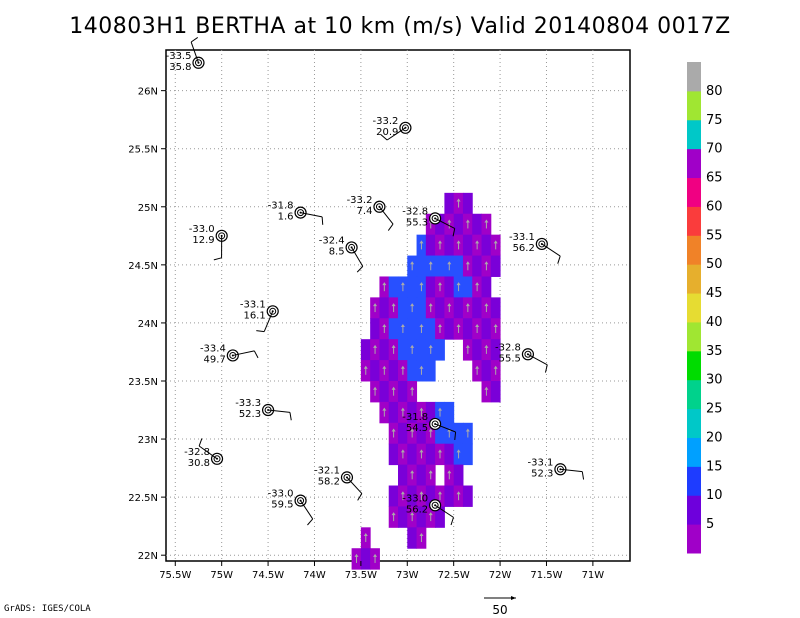 The image size is (800, 618). What do you see at coordinates (429, 426) in the screenshot?
I see `dropsonde: -31.854.5` at bounding box center [429, 426].